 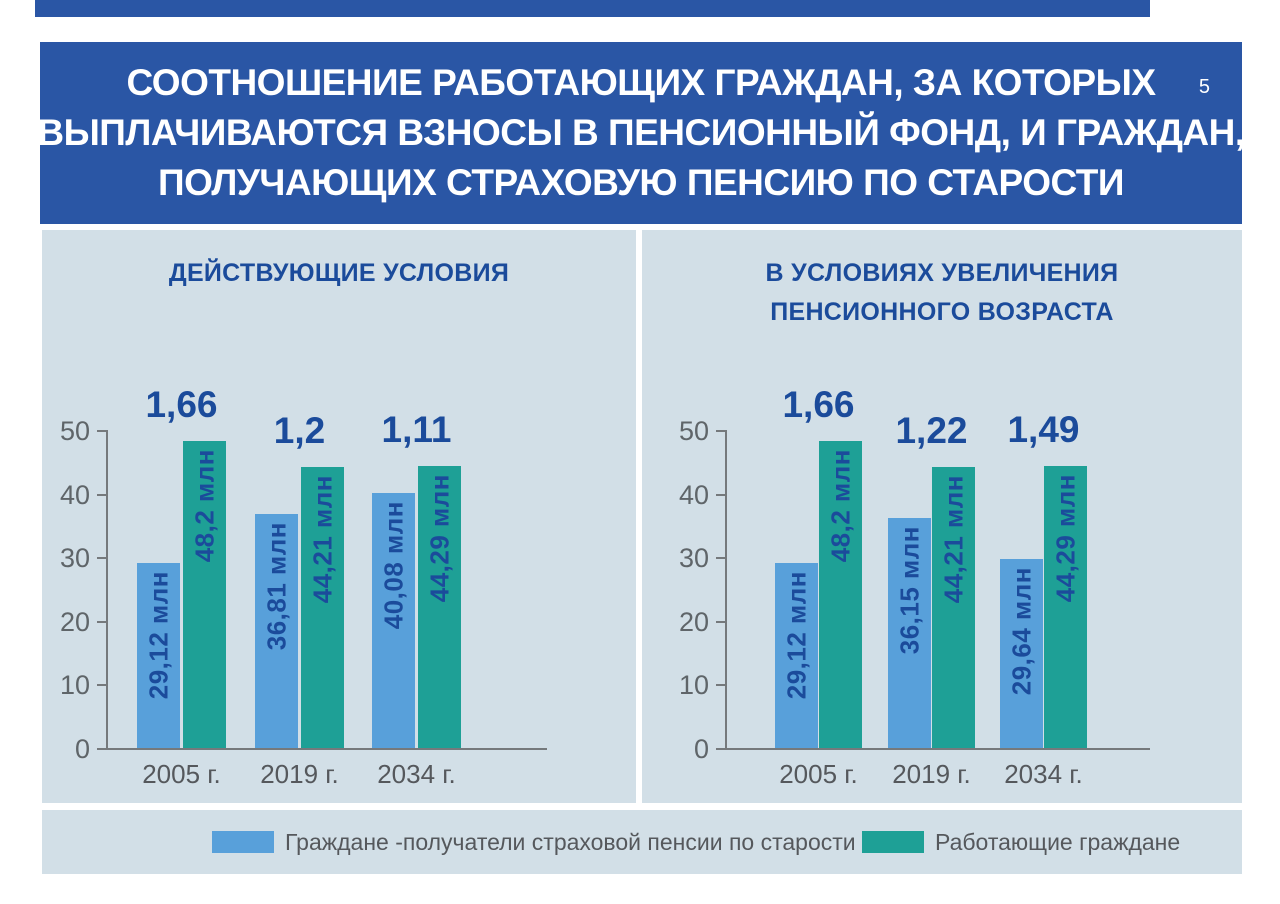 I want to click on left-chart-title: ДЕЙСТВУЮЩИЕ УСЛОВИЯ, so click(x=339, y=273).